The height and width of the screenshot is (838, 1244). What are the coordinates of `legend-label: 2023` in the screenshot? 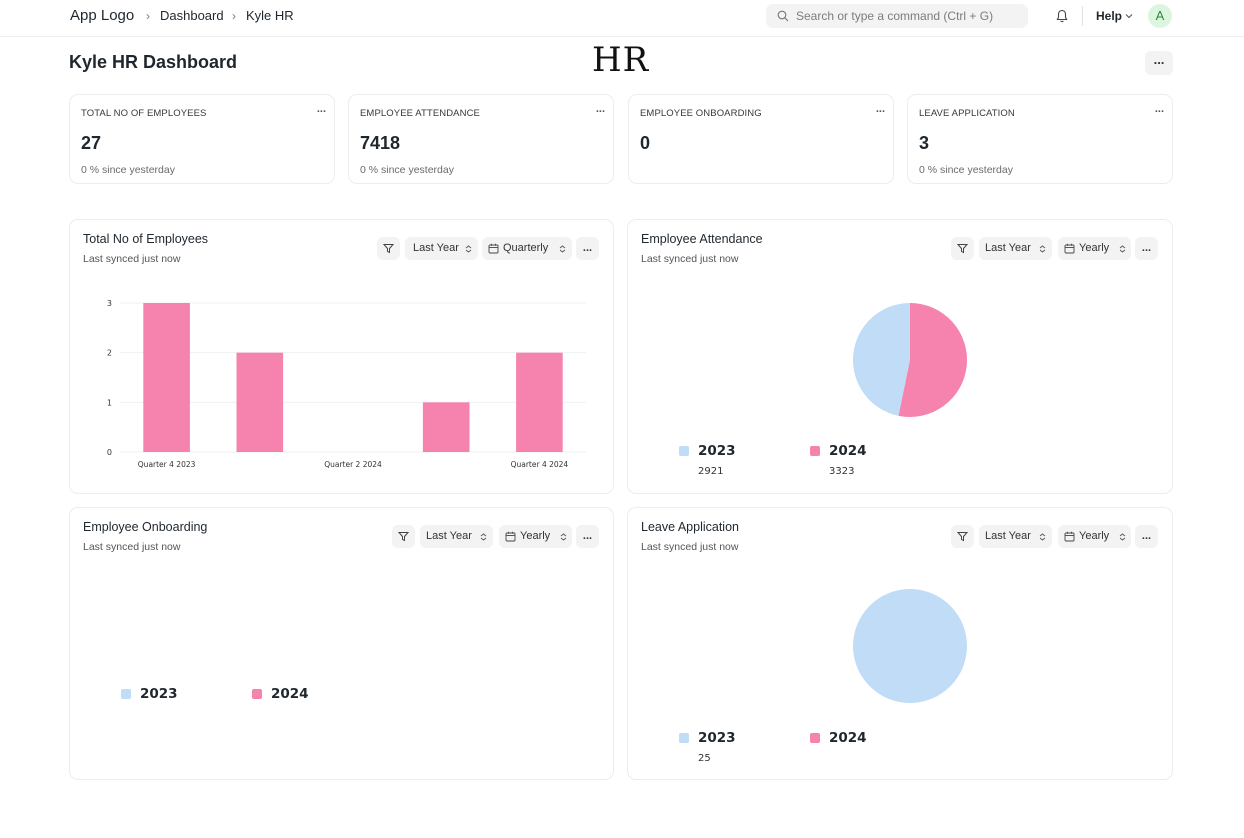 It's located at (717, 738).